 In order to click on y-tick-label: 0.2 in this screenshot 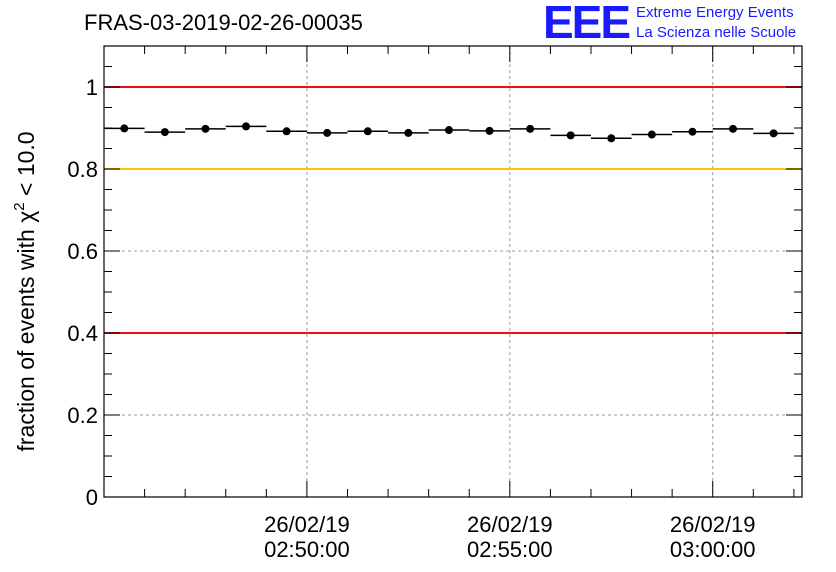, I will do `click(82, 415)`.